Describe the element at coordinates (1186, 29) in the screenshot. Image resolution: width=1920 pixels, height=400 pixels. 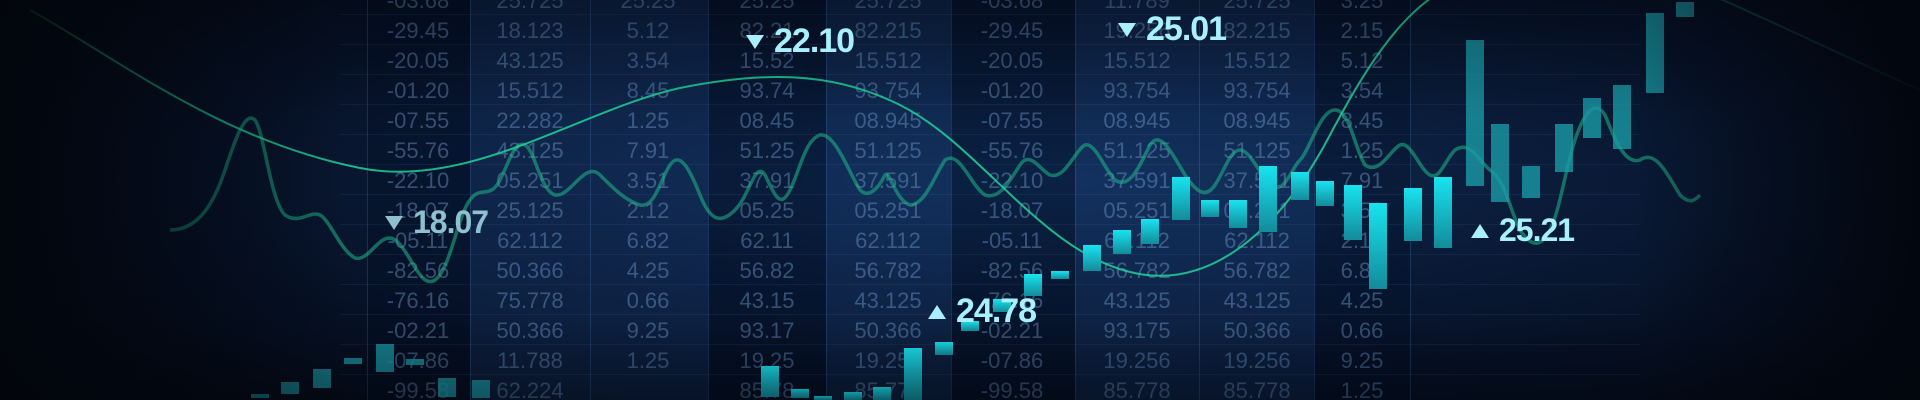
I see `price-callout-value: 25.01` at that location.